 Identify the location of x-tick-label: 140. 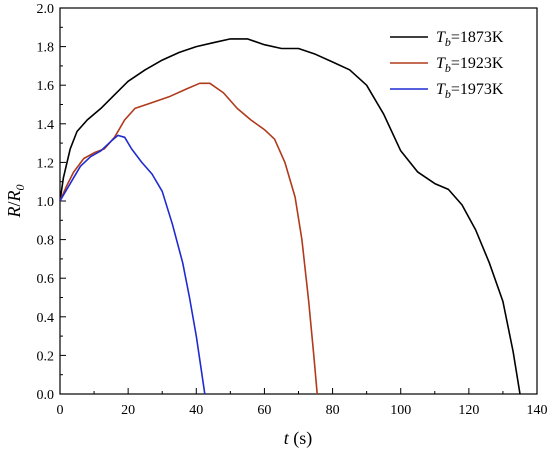
(537, 410).